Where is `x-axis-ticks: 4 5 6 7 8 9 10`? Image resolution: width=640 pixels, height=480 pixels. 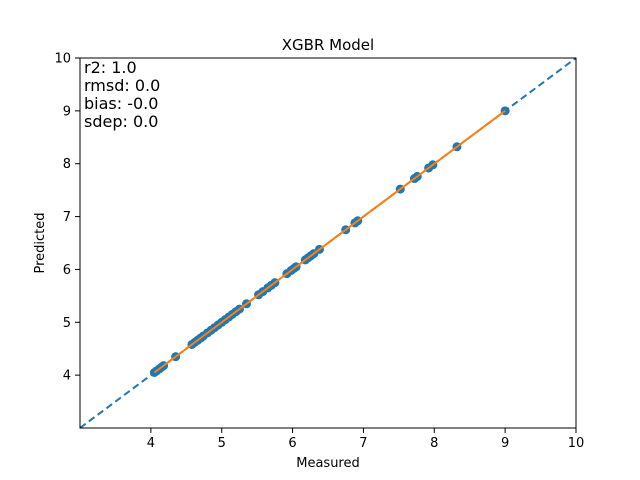
x-axis-ticks: 4 5 6 7 8 9 10 is located at coordinates (366, 439).